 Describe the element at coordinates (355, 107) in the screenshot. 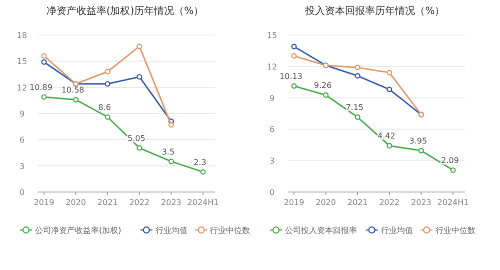

I see `data-label: 7.15` at that location.